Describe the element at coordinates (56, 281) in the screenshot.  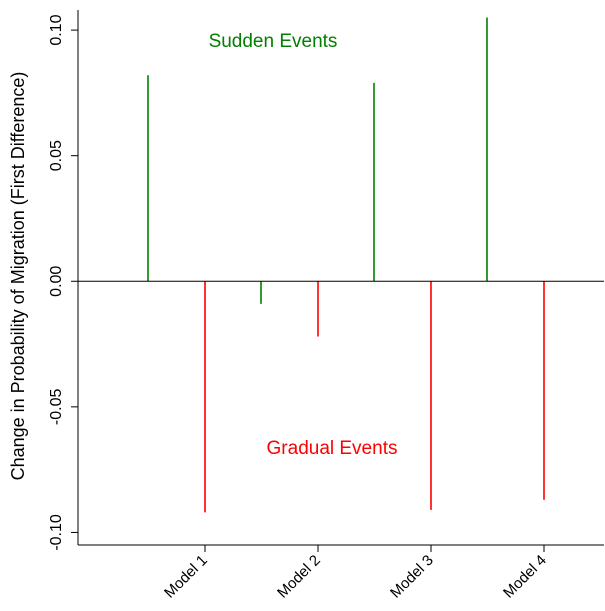
I see `y-tick-label: 0.00` at that location.